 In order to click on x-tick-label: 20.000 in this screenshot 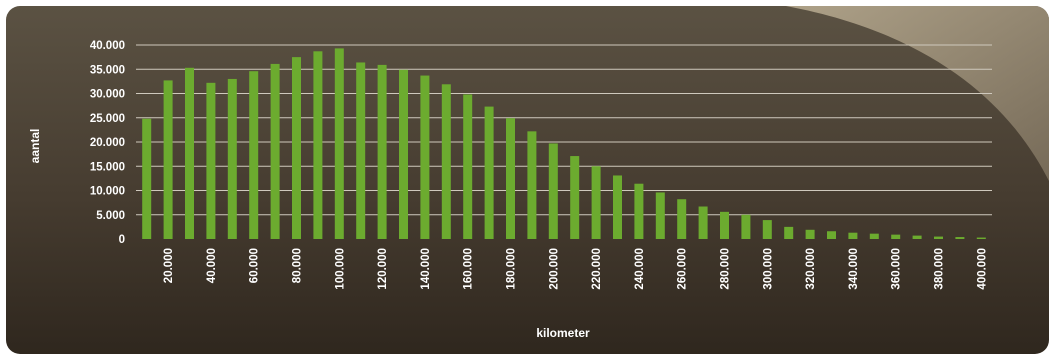, I will do `click(169, 265)`.